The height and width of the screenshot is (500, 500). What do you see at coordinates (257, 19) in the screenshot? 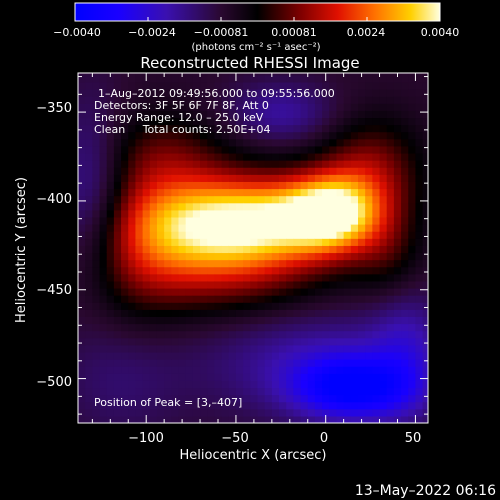
I see `colorbar-ticks` at bounding box center [257, 19].